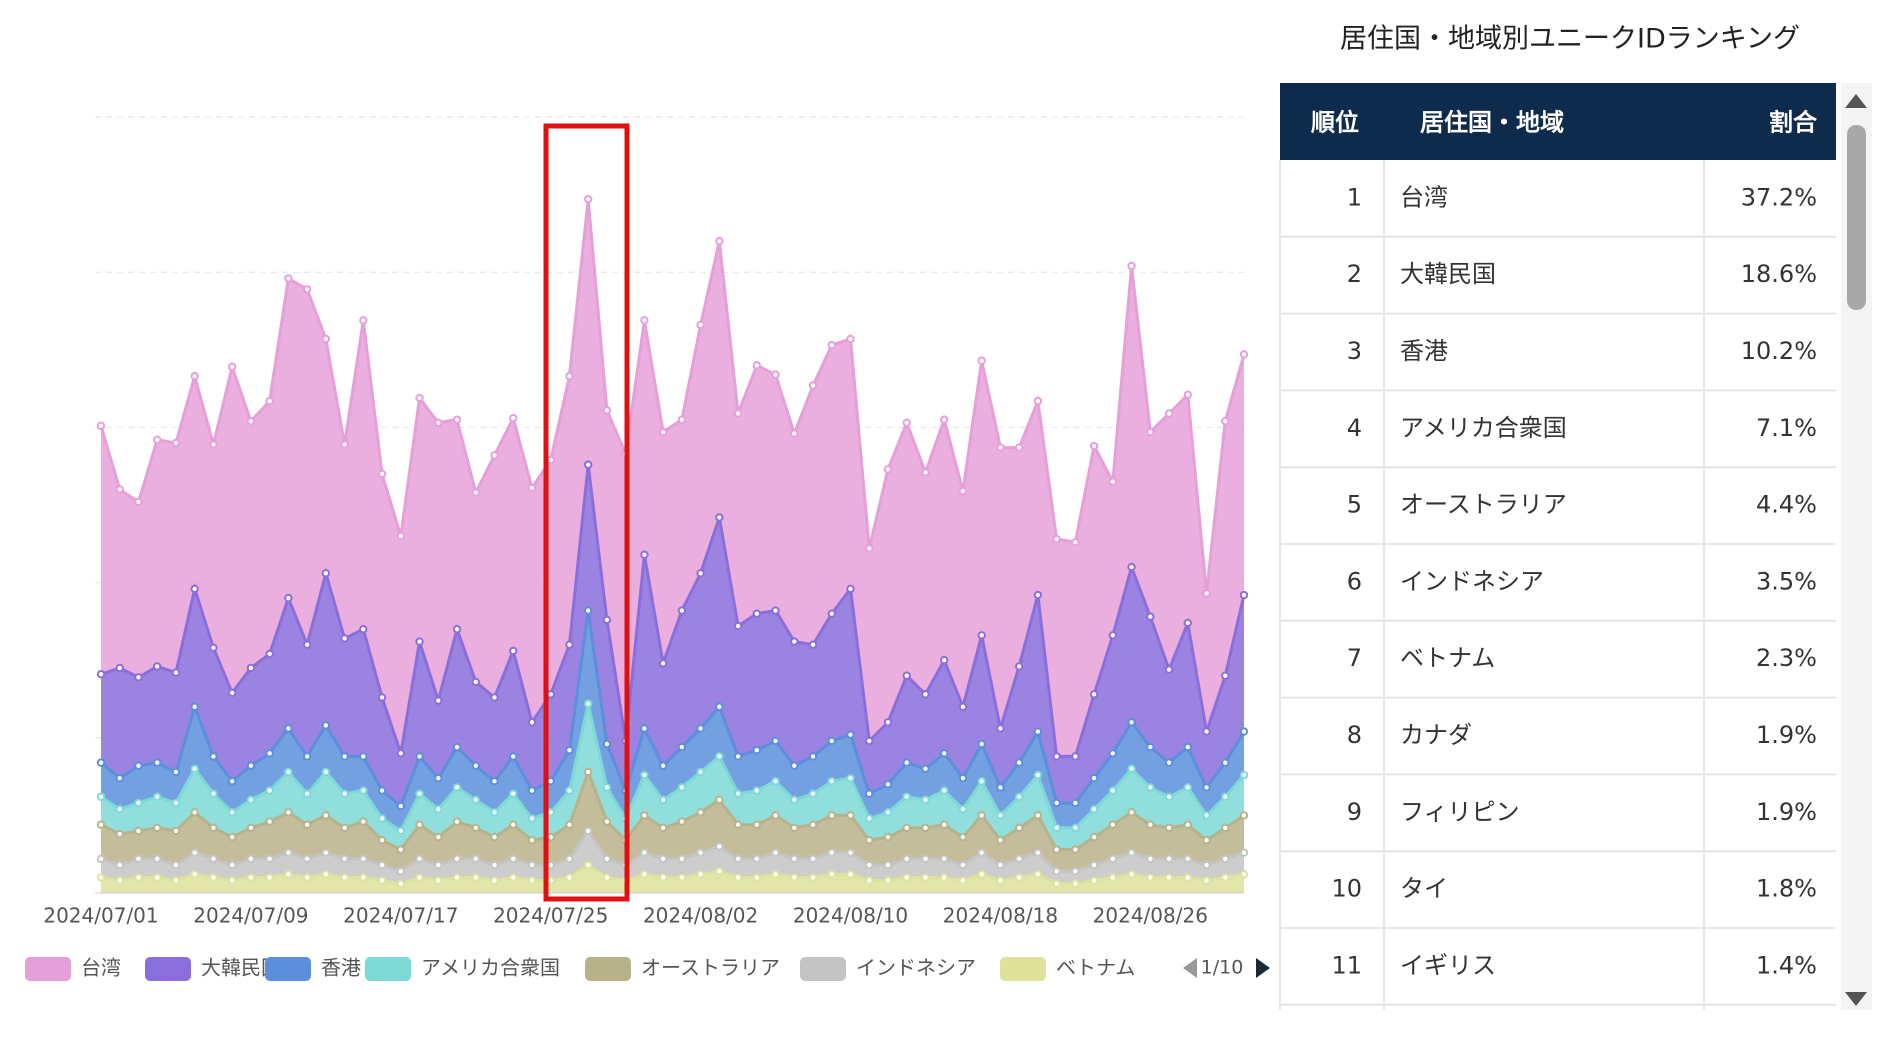 The height and width of the screenshot is (1049, 1894). I want to click on header-cell: 割合, so click(1793, 123).